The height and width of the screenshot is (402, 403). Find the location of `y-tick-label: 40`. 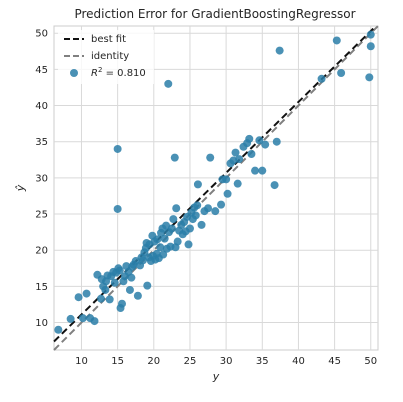

y-tick-label: 40 is located at coordinates (41, 106).